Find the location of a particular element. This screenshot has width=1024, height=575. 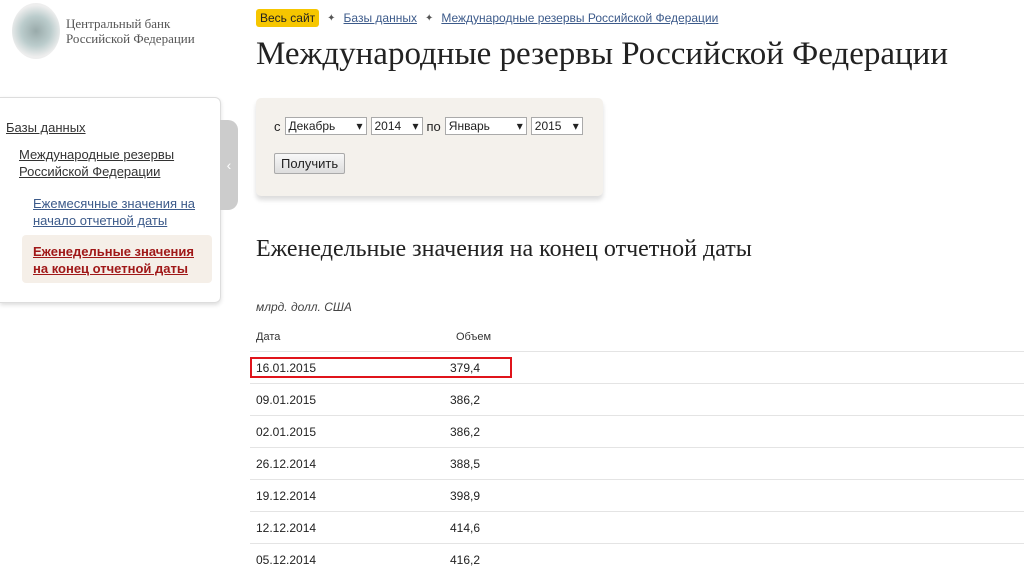

volume-cell: 388,5 is located at coordinates (737, 464).